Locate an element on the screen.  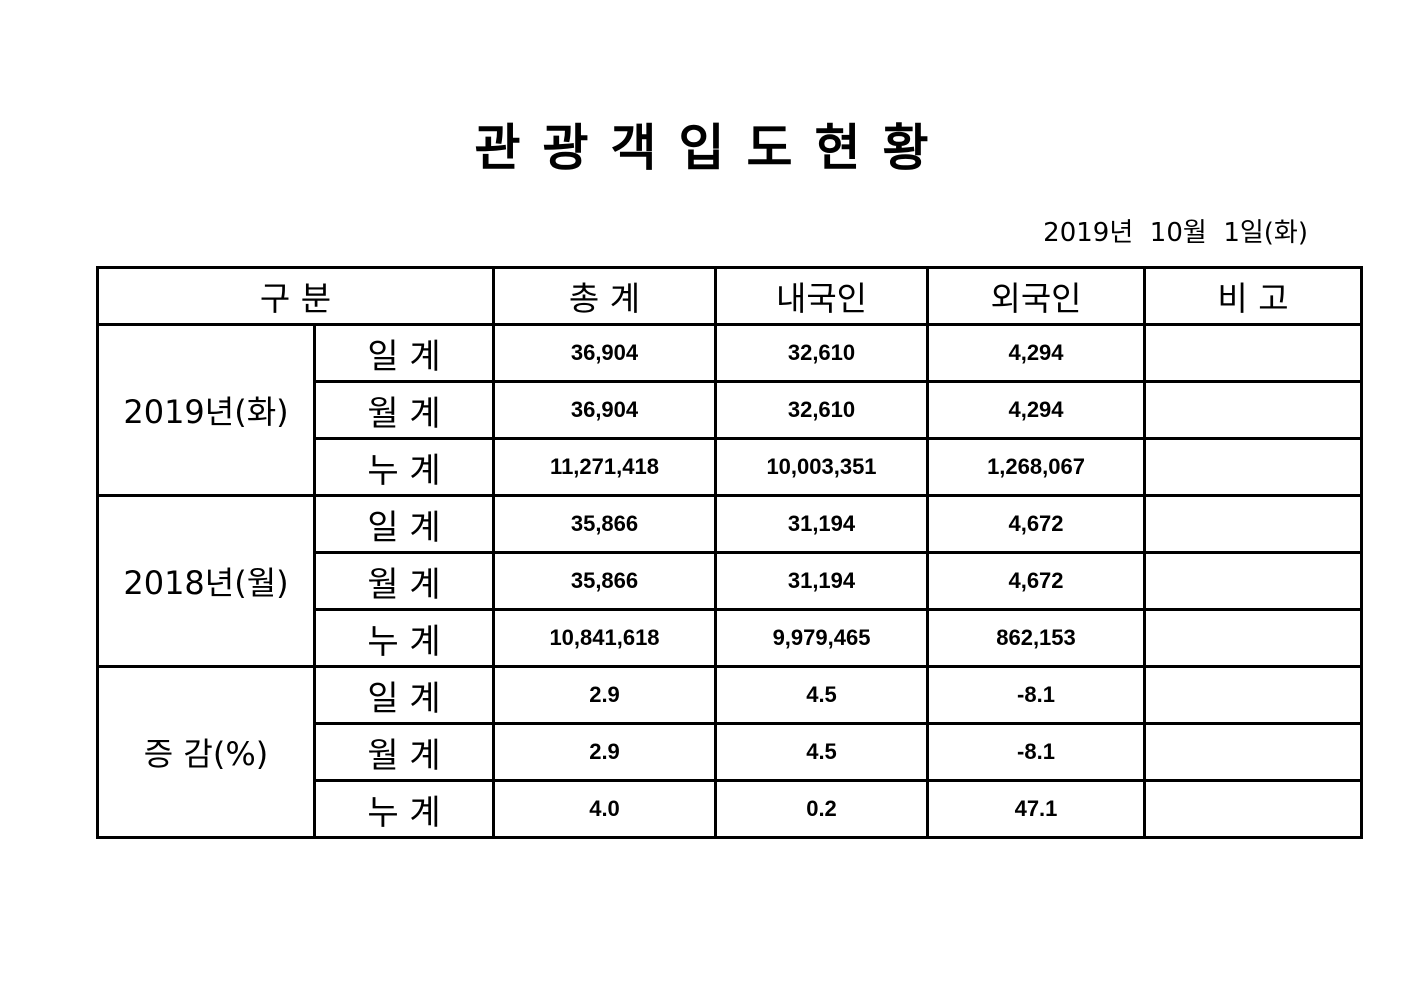
header-note: 비 고 is located at coordinates (1253, 296).